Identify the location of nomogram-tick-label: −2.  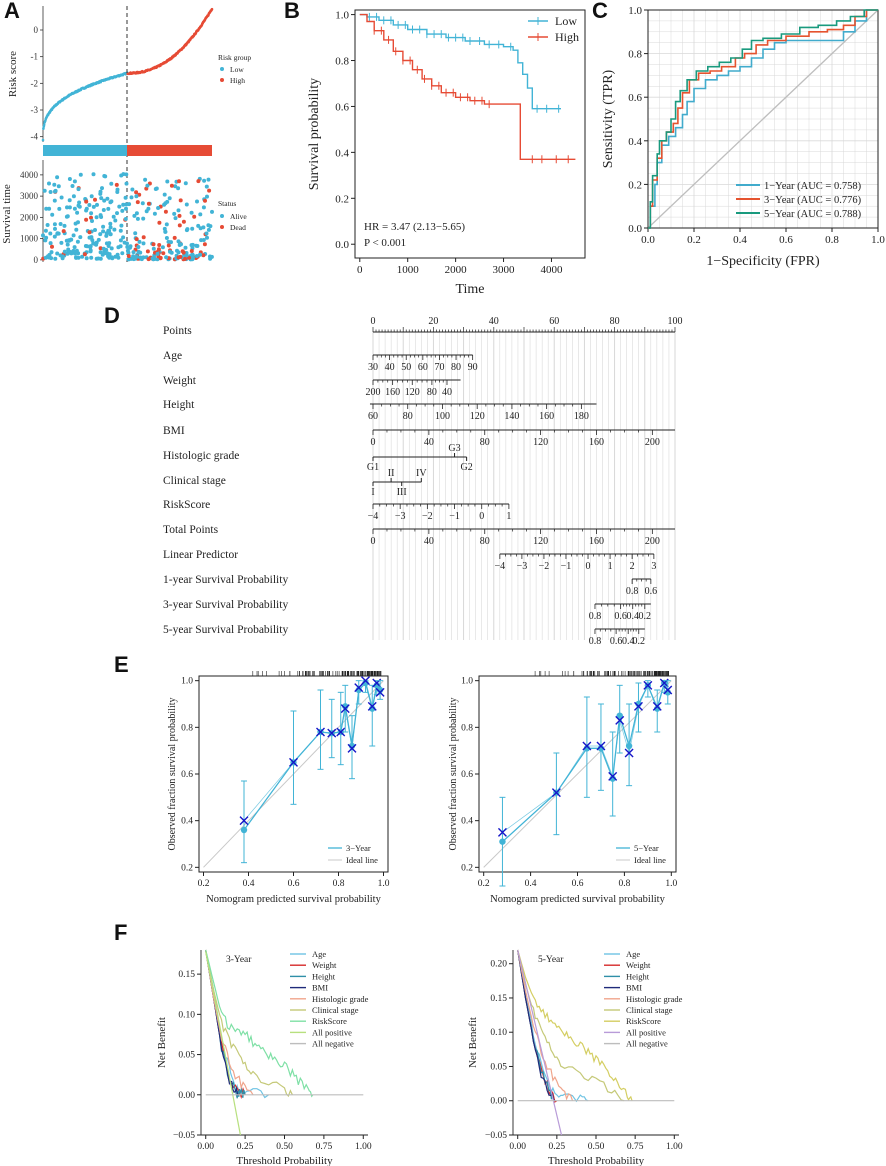
(427, 516).